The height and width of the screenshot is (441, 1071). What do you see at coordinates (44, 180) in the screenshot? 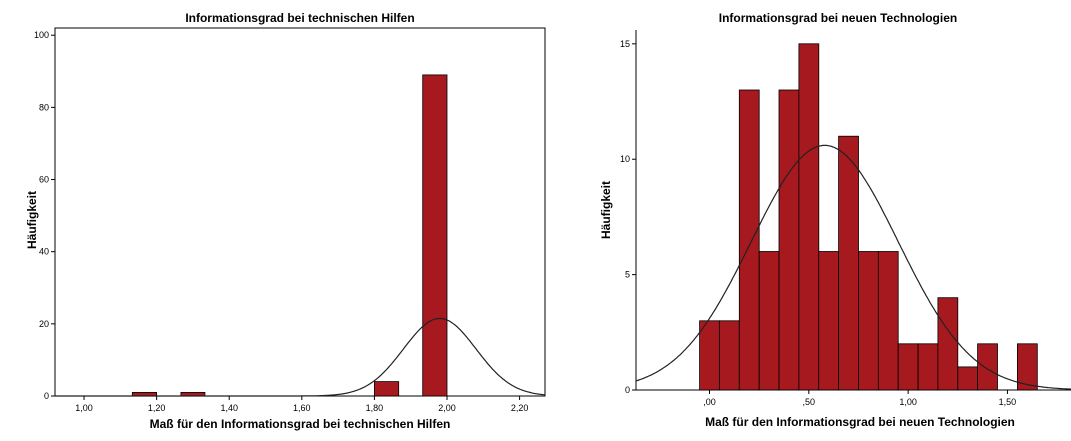
I see `y-tick-label: 60` at bounding box center [44, 180].